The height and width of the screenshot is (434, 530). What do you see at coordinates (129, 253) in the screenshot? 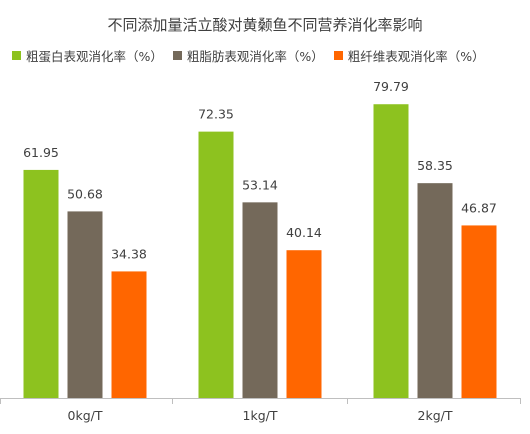
I see `data-label-0kg-T-series-3: 34.38` at bounding box center [129, 253].